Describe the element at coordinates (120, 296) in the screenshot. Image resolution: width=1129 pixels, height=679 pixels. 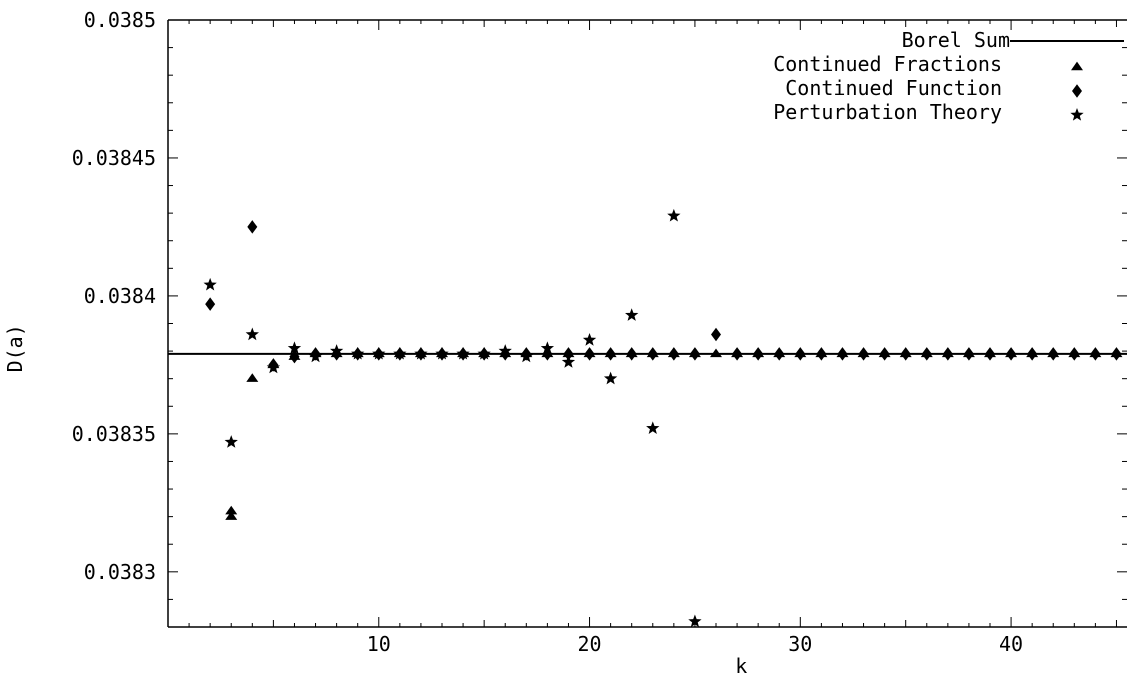
I see `y-tick-label: 0.0384` at that location.